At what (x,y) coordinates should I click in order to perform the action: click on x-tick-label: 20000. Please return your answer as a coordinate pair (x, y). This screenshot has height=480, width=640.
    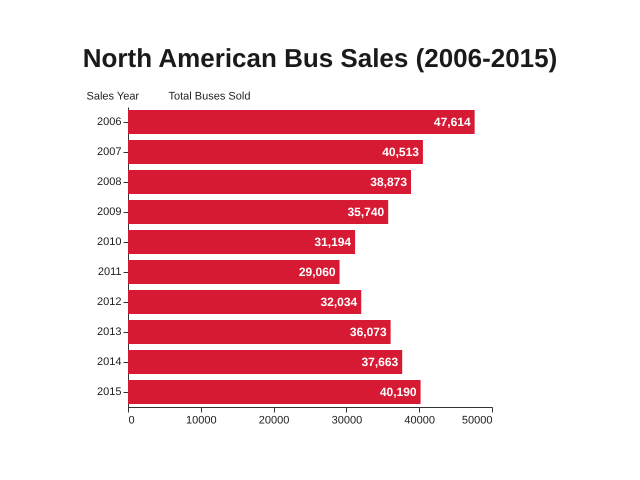
    Looking at the image, I should click on (274, 420).